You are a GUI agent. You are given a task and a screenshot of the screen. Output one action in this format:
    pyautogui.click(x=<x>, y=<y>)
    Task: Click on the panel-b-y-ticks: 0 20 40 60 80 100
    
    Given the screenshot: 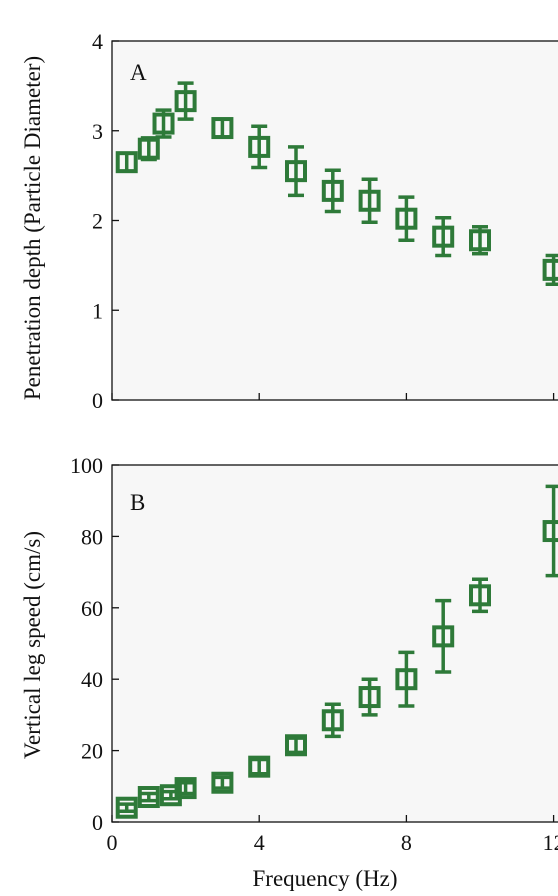 What is the action you would take?
    pyautogui.click(x=94, y=644)
    